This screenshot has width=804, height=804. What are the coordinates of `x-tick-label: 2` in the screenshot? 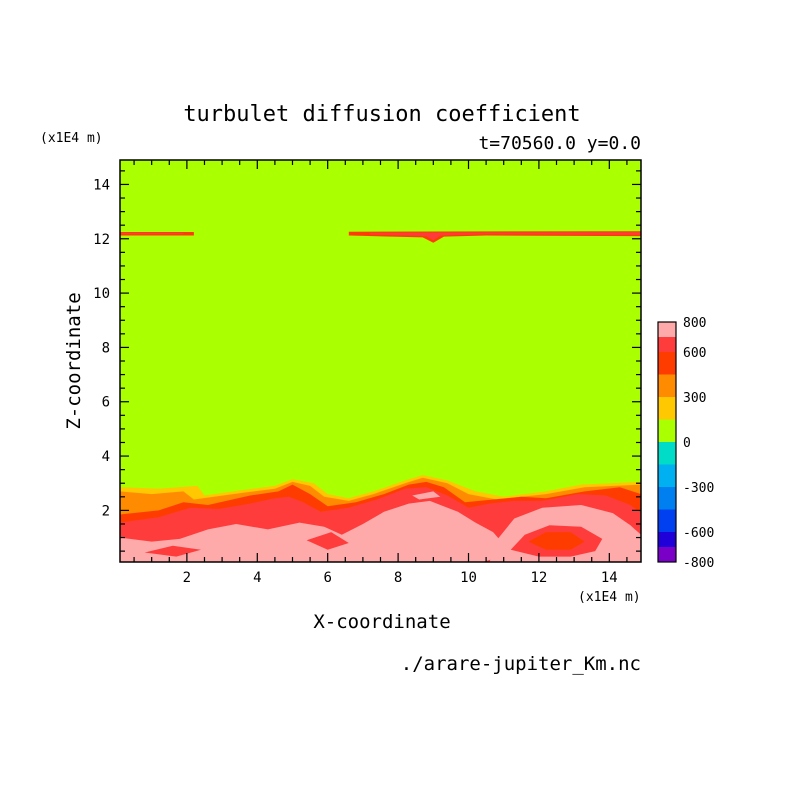 It's located at (187, 578).